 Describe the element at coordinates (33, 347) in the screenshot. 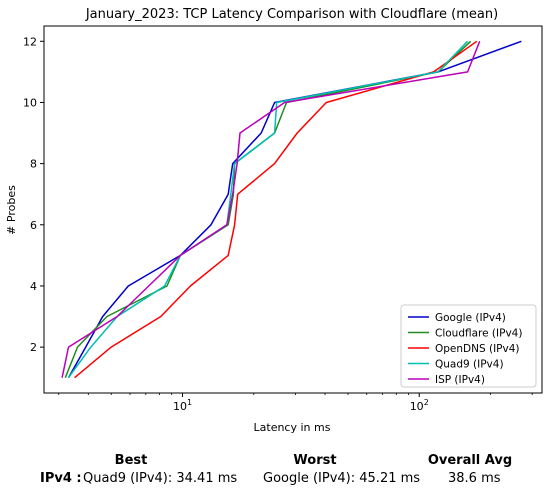

I see `y-tick-label: 2` at that location.